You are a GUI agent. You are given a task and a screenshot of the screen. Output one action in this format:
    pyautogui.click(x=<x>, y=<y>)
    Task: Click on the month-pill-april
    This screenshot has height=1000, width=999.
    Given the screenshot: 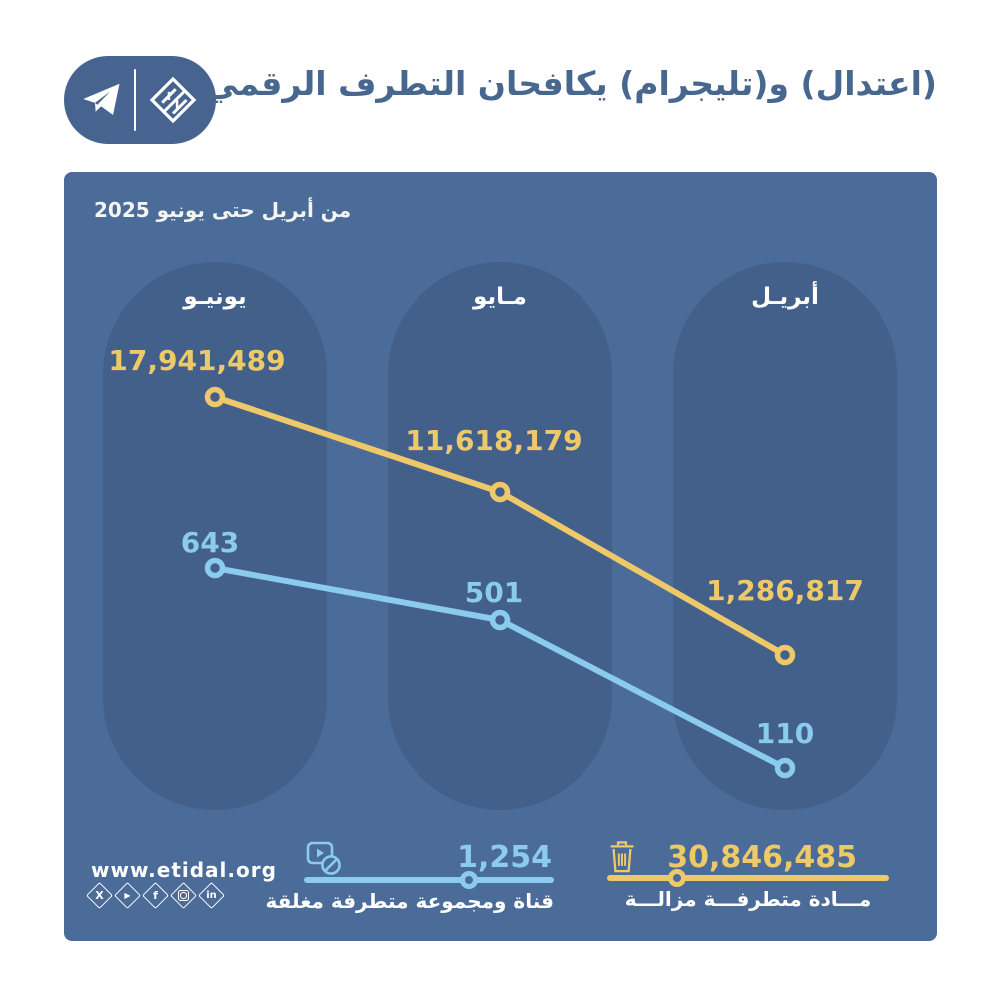 What is the action you would take?
    pyautogui.click(x=785, y=536)
    